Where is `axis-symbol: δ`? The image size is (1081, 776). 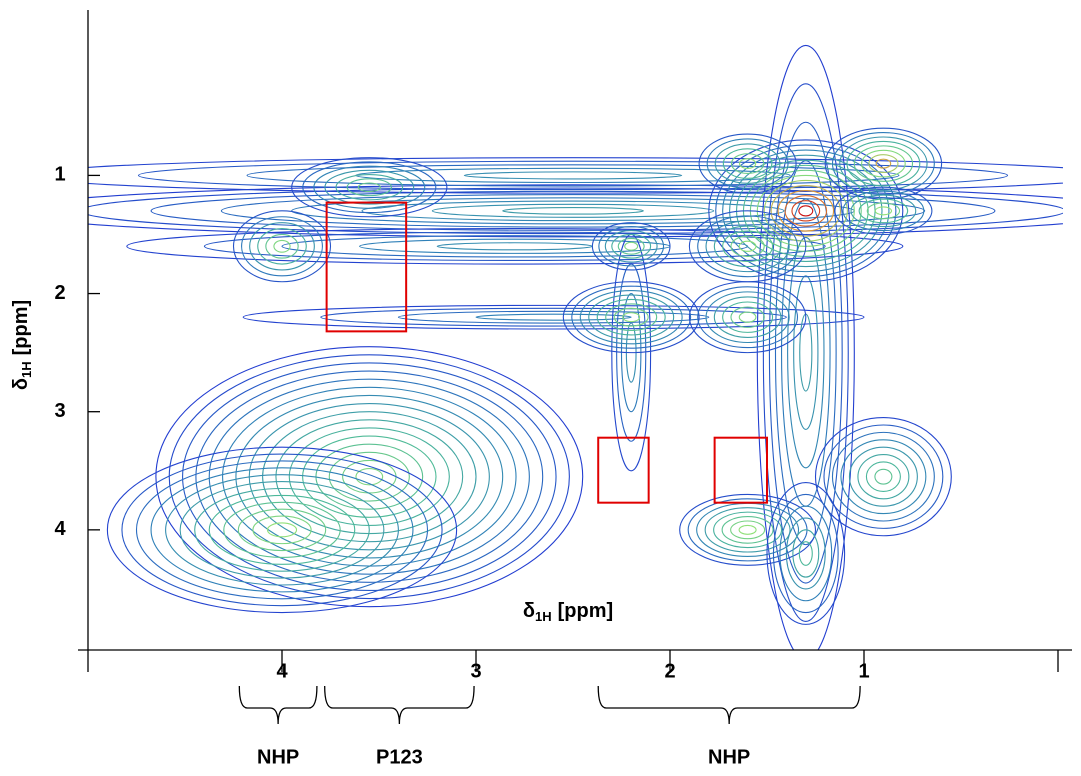
axis-symbol: δ is located at coordinates (529, 611).